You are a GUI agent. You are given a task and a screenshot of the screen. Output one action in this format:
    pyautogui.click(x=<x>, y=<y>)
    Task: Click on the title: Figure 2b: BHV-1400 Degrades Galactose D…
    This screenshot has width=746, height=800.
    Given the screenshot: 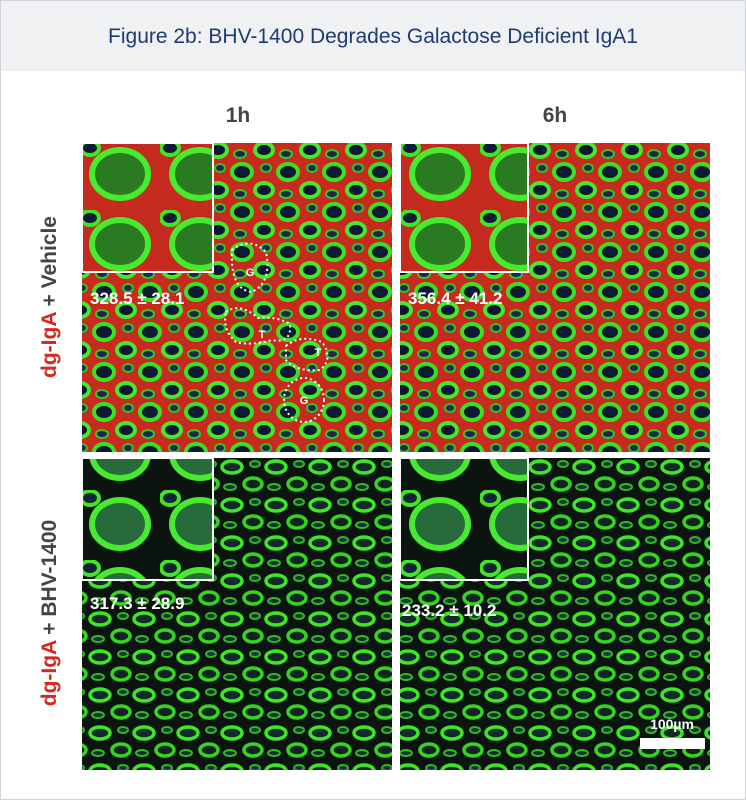 What is the action you would take?
    pyautogui.click(x=373, y=36)
    